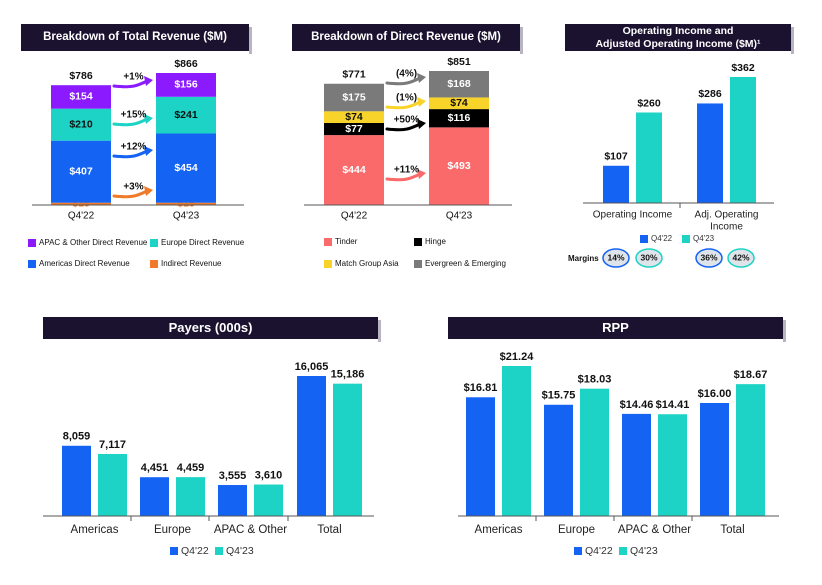  What do you see at coordinates (32, 264) in the screenshot?
I see `legend-swatch-total_revenue-americas-direct-revenue` at bounding box center [32, 264].